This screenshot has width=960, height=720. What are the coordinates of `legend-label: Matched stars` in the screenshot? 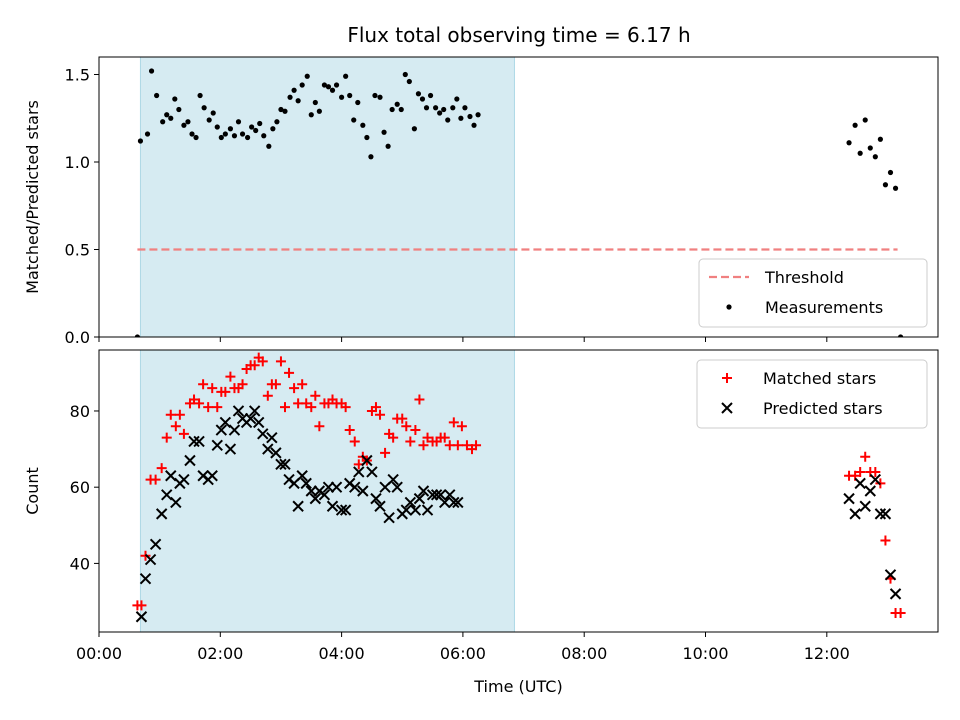 It's located at (819, 378).